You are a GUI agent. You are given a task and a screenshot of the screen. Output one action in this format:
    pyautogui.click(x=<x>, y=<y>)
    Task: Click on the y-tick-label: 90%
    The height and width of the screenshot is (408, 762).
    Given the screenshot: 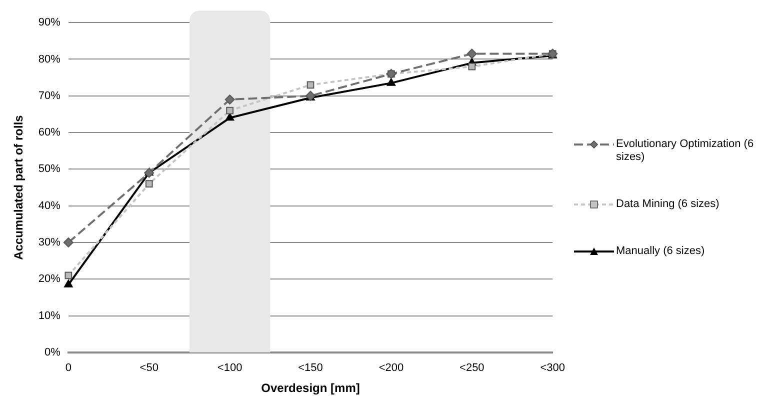 What is the action you would take?
    pyautogui.click(x=49, y=22)
    